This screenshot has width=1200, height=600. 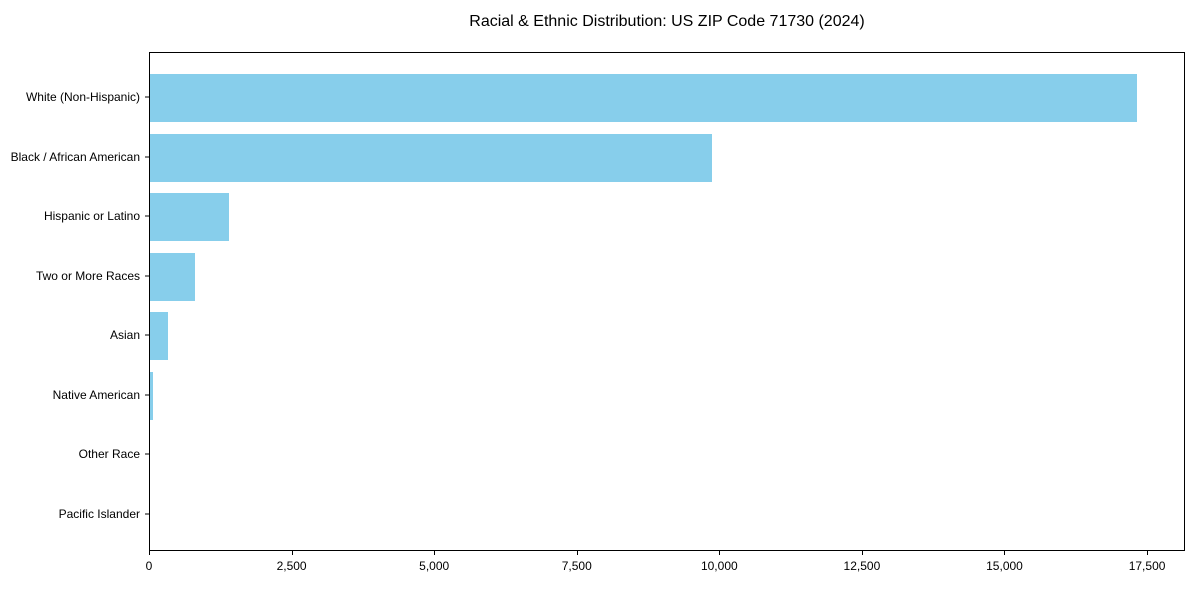 I want to click on x-tick-label: 10,000, so click(x=719, y=566).